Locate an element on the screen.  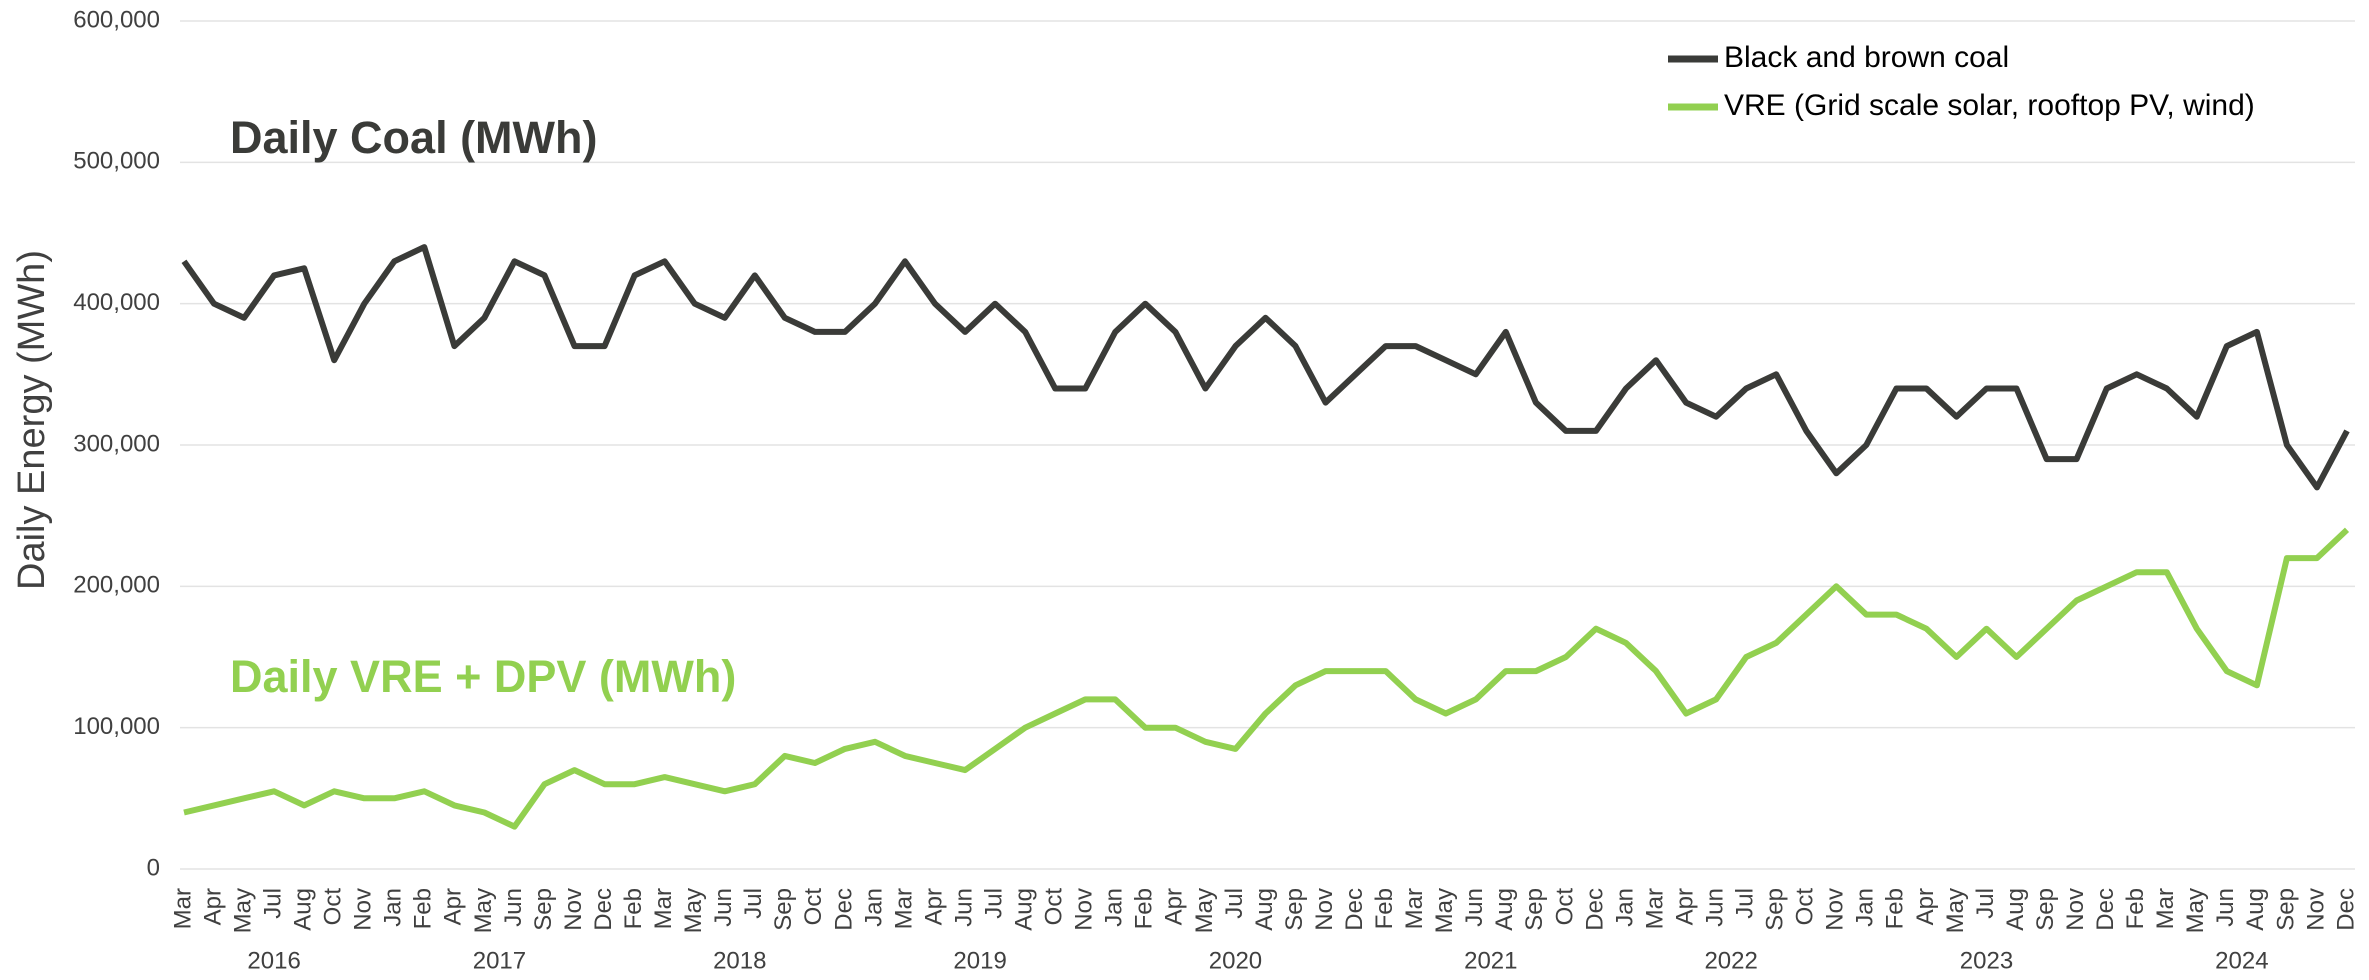
year-label: 2021 is located at coordinates (1490, 960).